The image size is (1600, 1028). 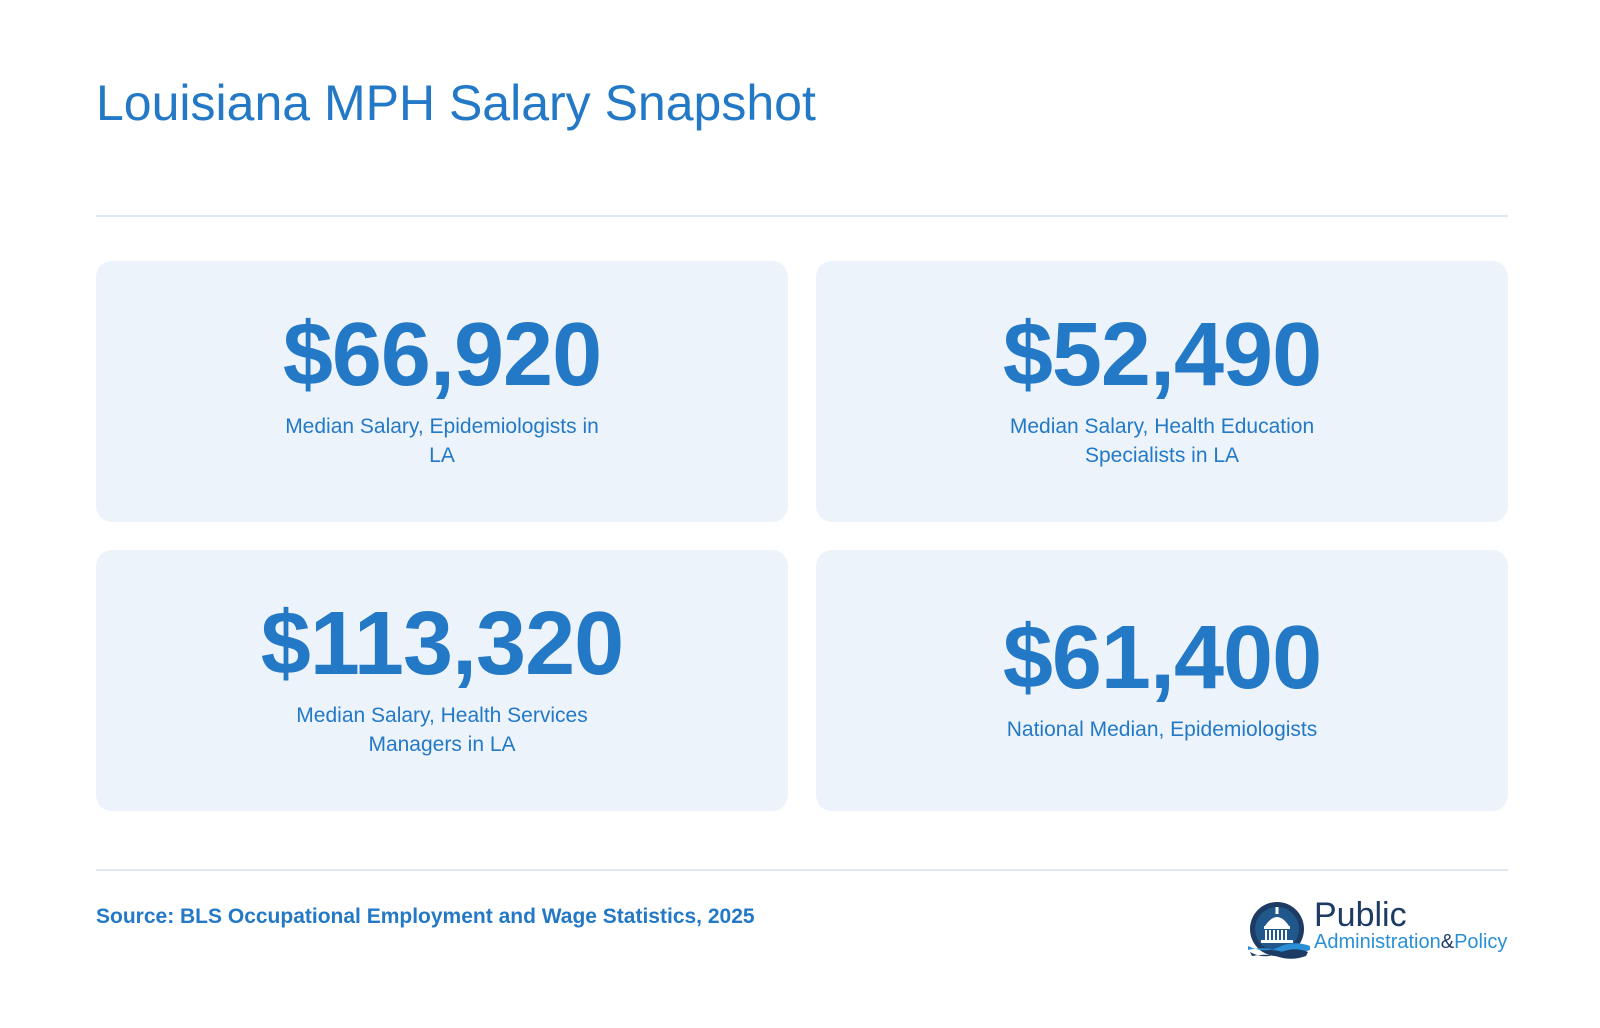 What do you see at coordinates (1377, 942) in the screenshot?
I see `logo-text-administration: Administration` at bounding box center [1377, 942].